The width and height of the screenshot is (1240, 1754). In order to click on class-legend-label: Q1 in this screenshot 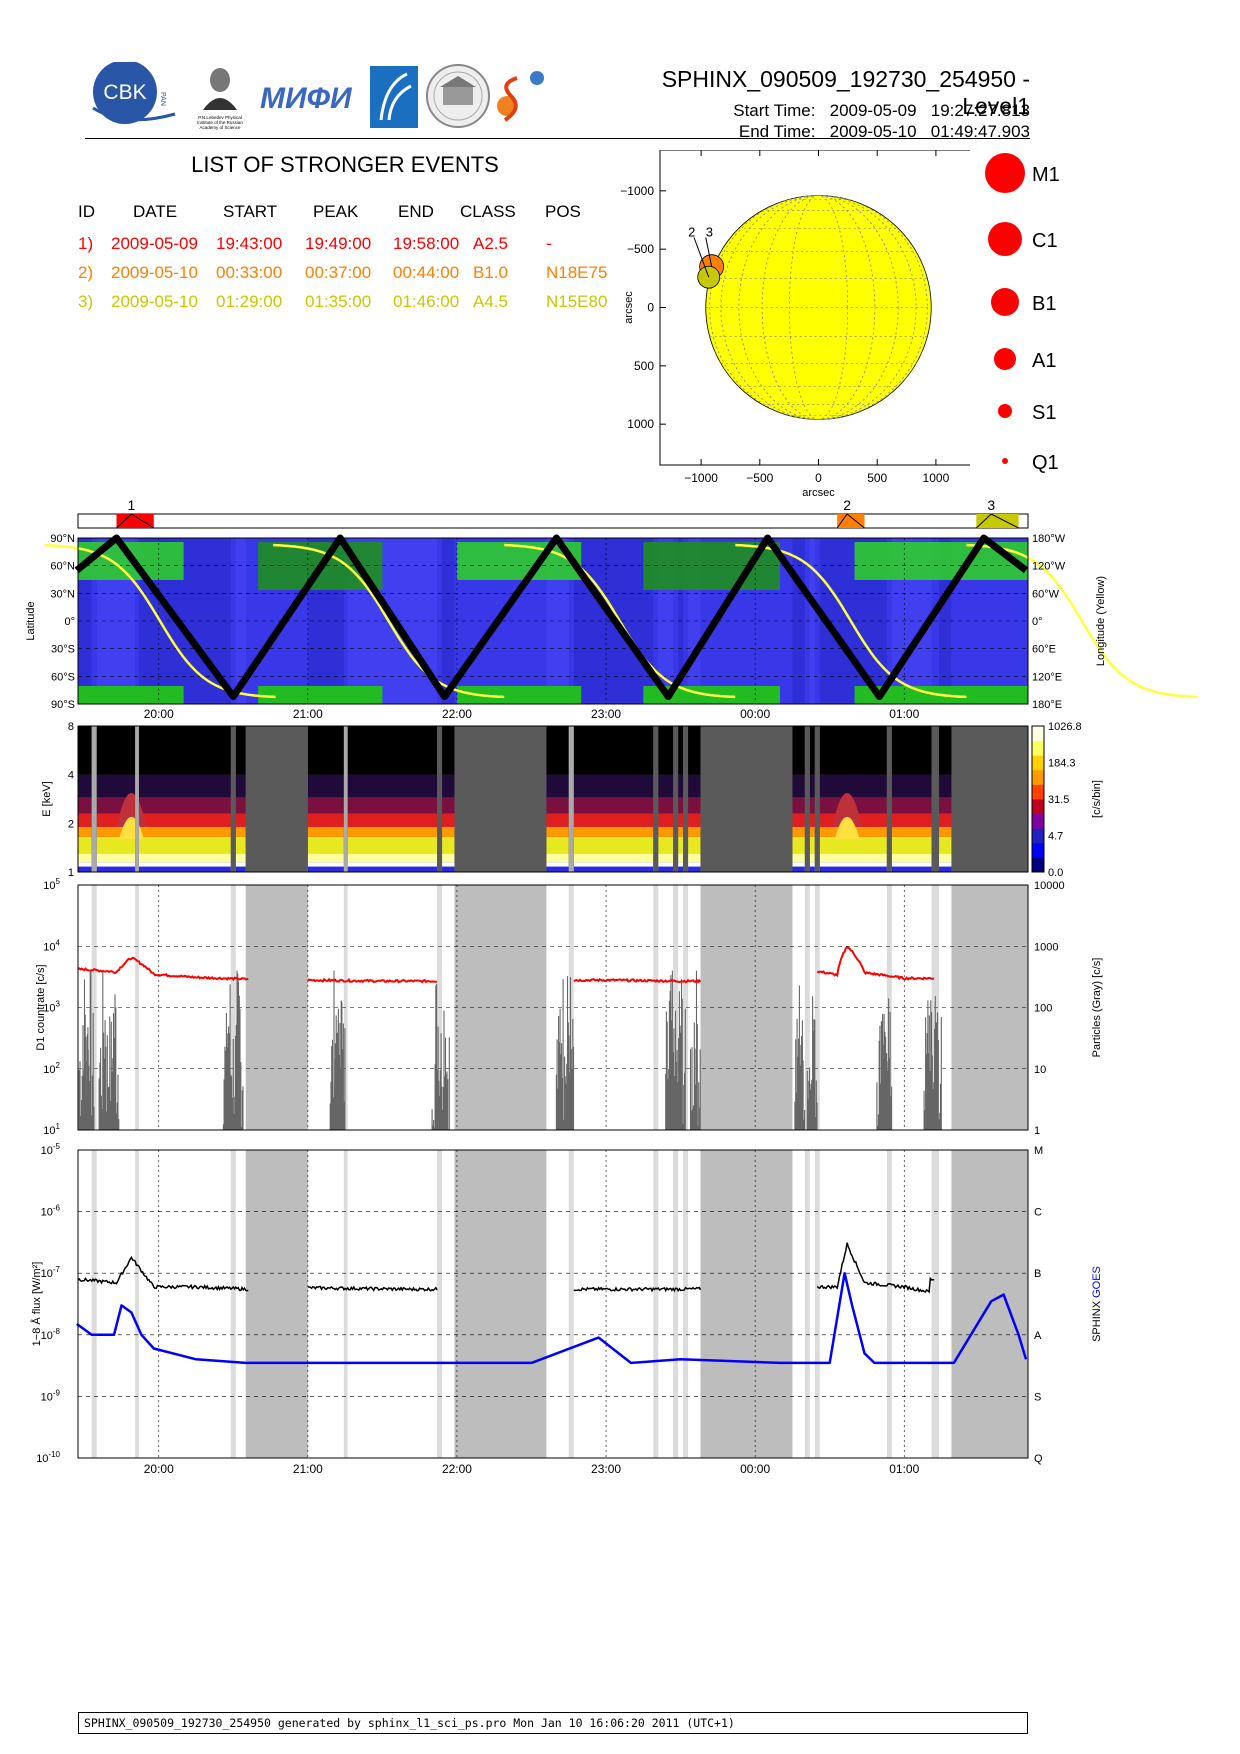, I will do `click(1045, 463)`.